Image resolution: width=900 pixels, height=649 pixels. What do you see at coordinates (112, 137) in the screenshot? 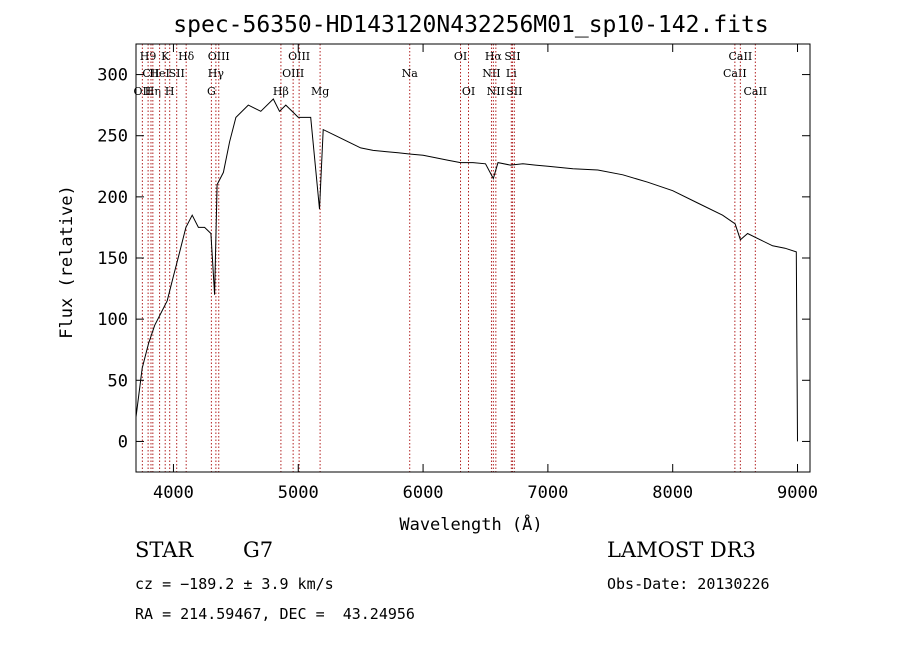
I see `y-tick-label-5: 250` at bounding box center [112, 137].